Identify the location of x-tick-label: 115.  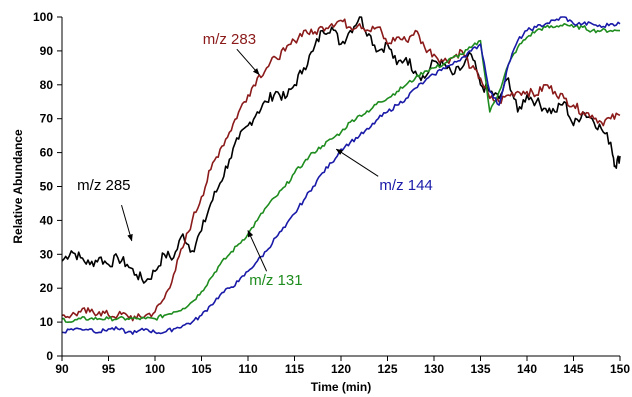
(295, 369).